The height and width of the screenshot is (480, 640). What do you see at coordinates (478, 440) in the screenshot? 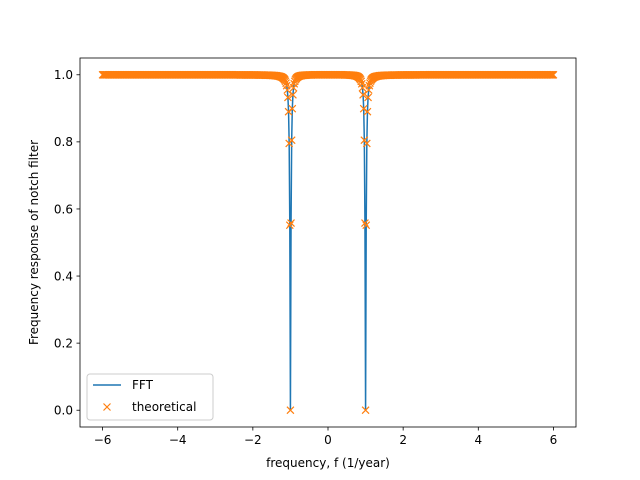
I see `x-tick-label: 4` at bounding box center [478, 440].